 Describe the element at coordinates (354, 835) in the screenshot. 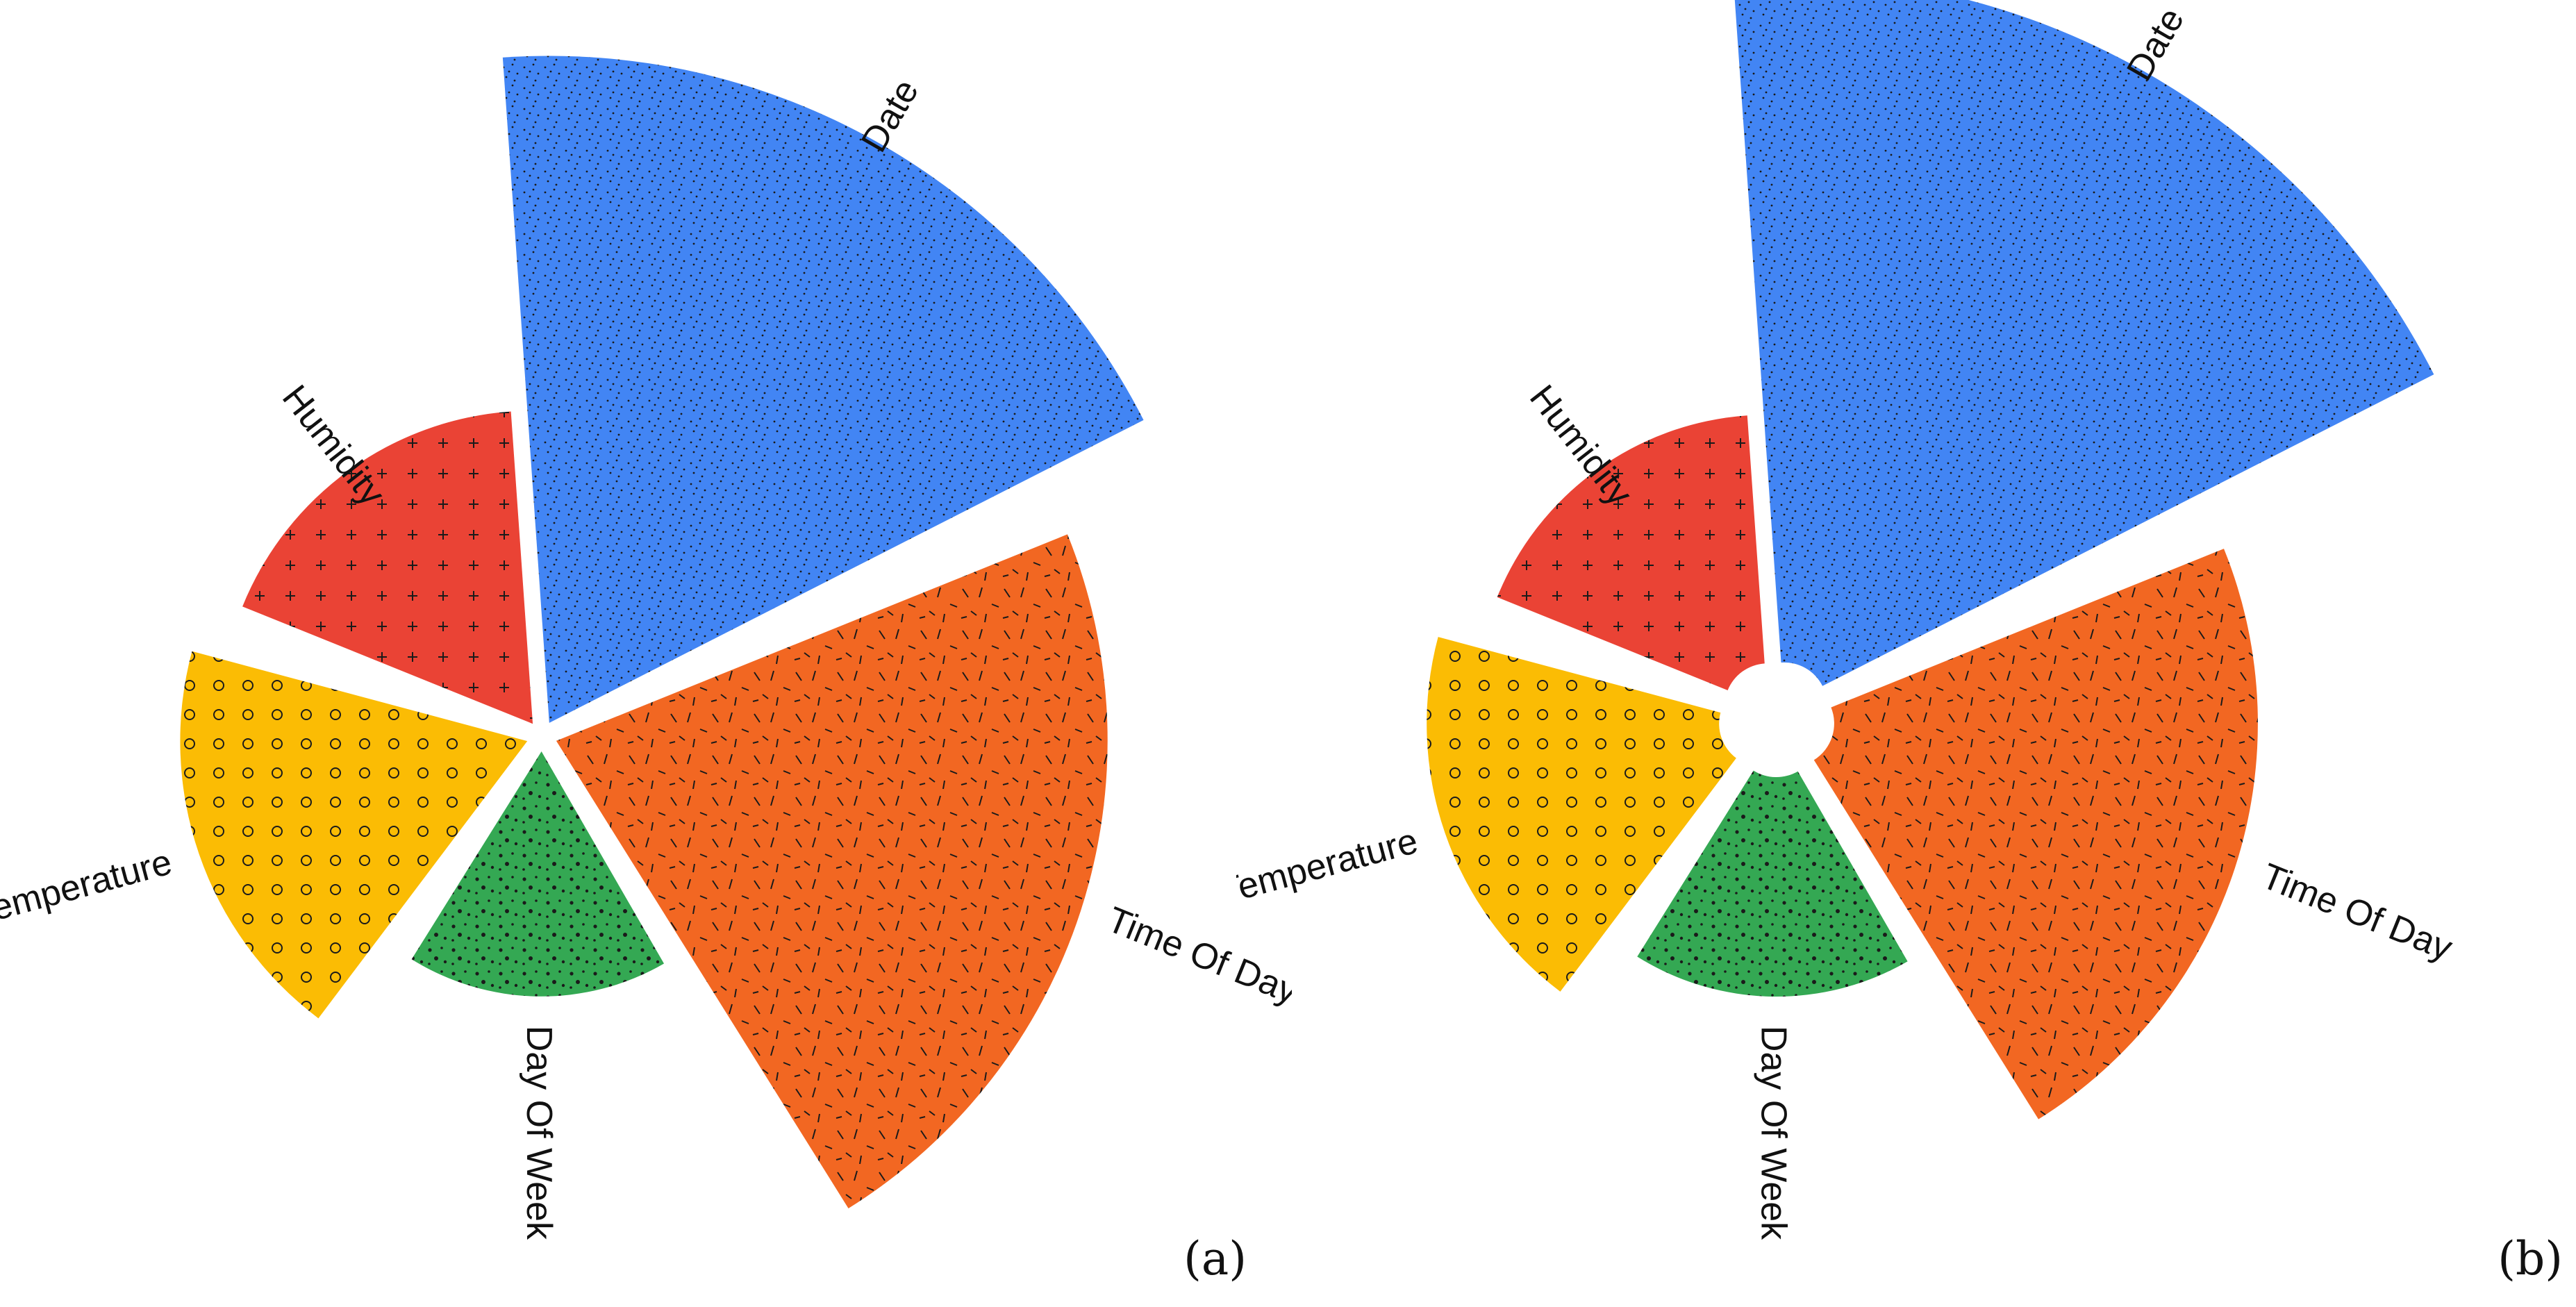

I see `wedge-temperature-a` at that location.